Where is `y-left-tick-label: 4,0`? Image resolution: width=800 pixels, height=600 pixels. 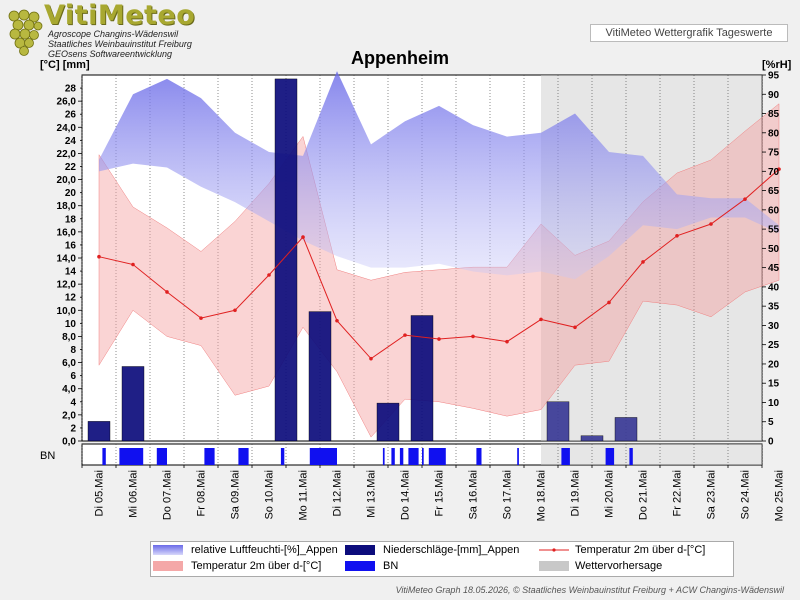
y-left-tick-label: 4,0 is located at coordinates (69, 389).